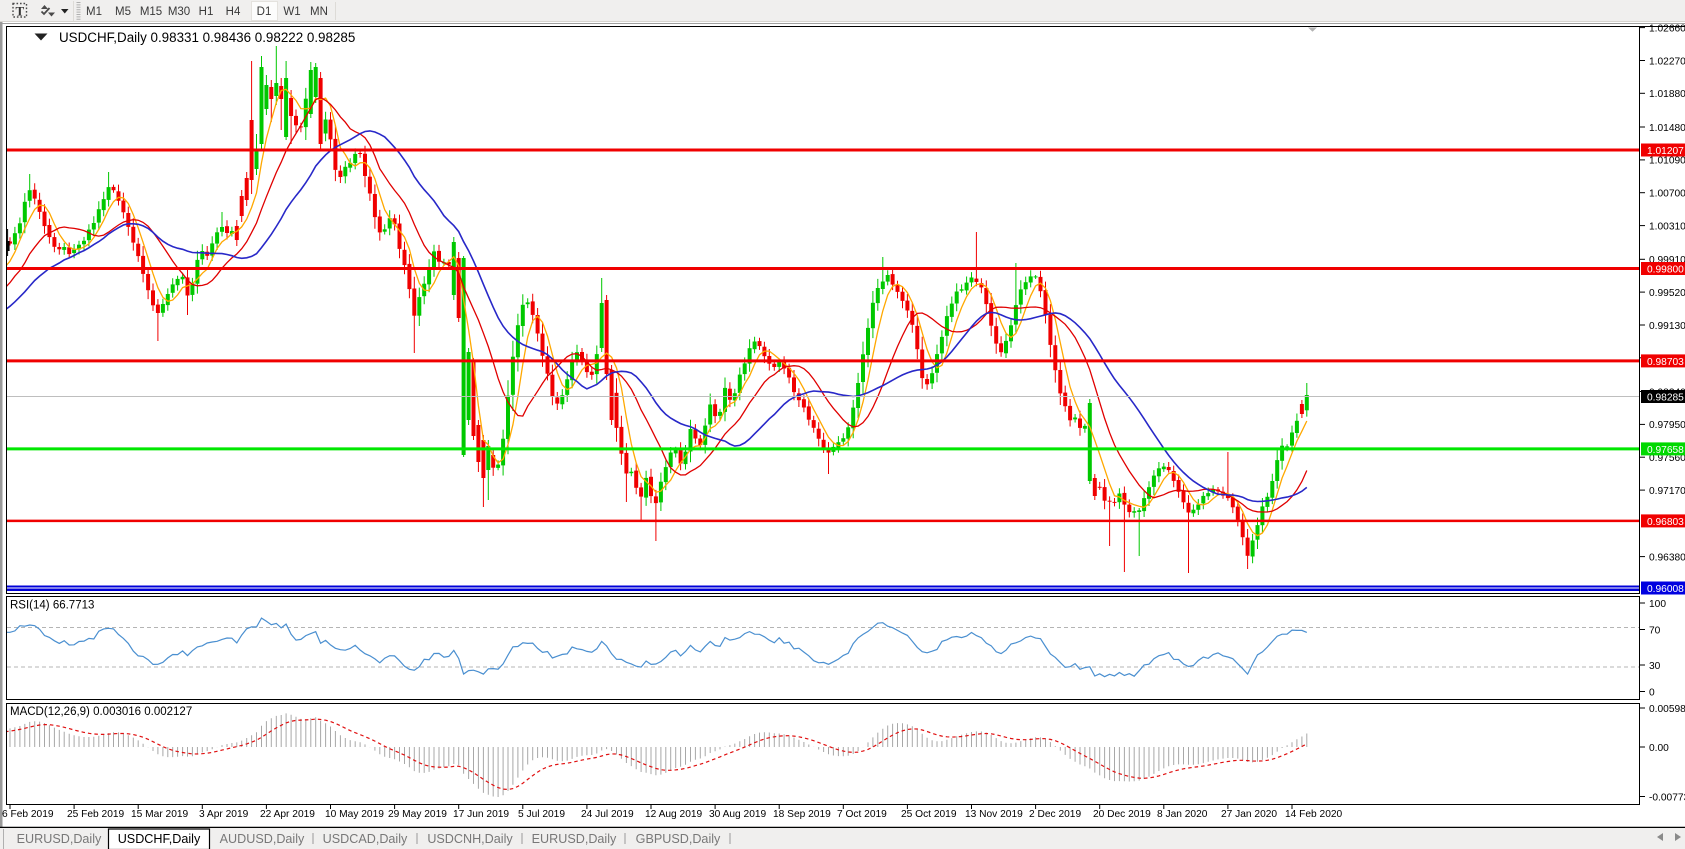 Image resolution: width=1685 pixels, height=849 pixels. Describe the element at coordinates (1667, 425) in the screenshot. I see `svg-text: 0.97950` at that location.